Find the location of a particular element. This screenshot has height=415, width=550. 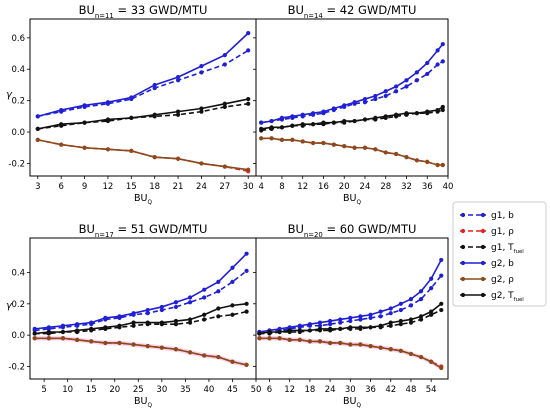

x-tick-label: 21 is located at coordinates (178, 187).